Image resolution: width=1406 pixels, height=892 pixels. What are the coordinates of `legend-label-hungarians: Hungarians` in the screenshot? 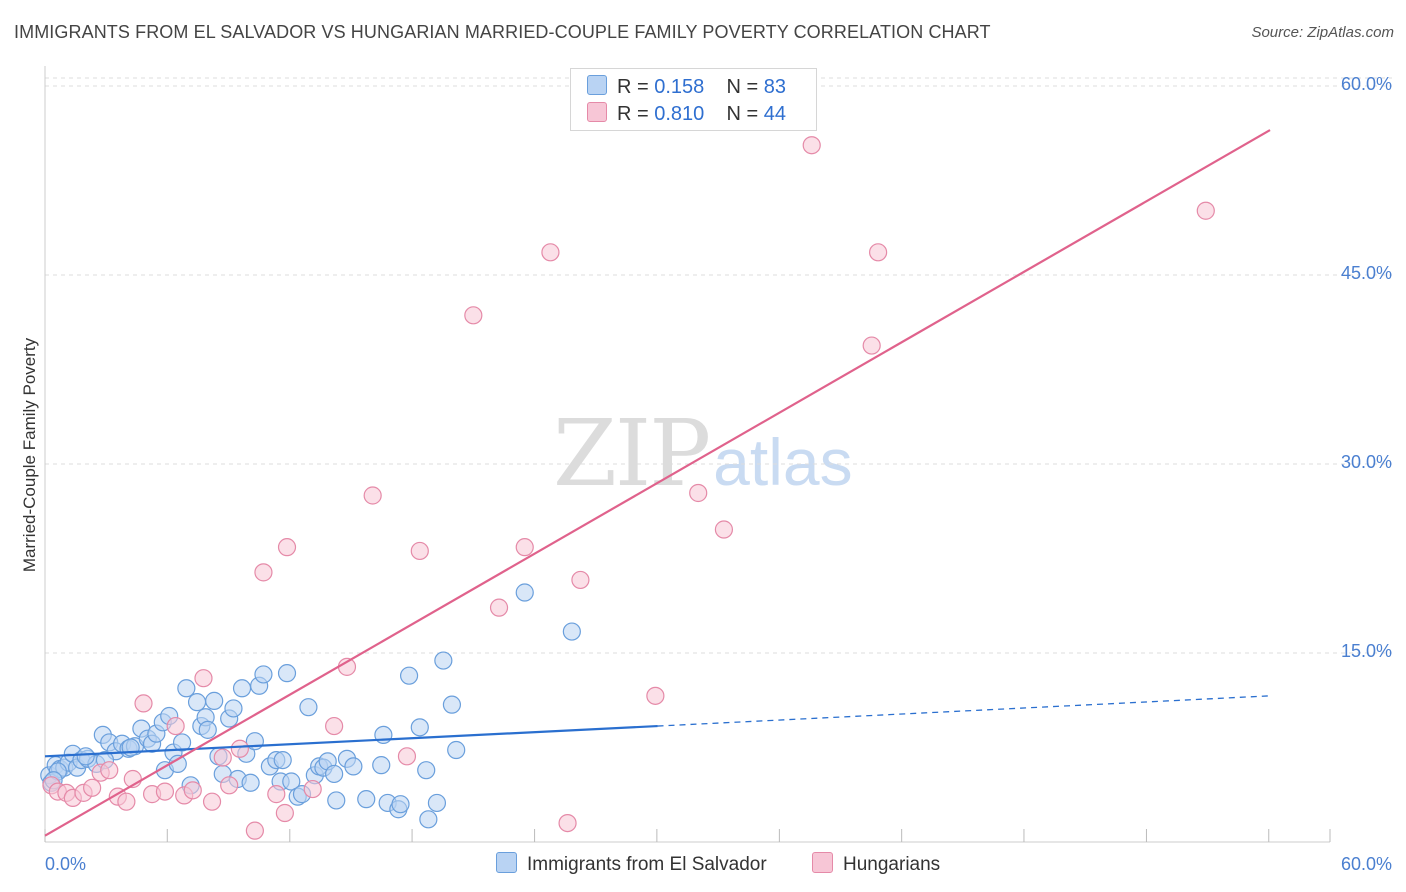 It's located at (892, 864).